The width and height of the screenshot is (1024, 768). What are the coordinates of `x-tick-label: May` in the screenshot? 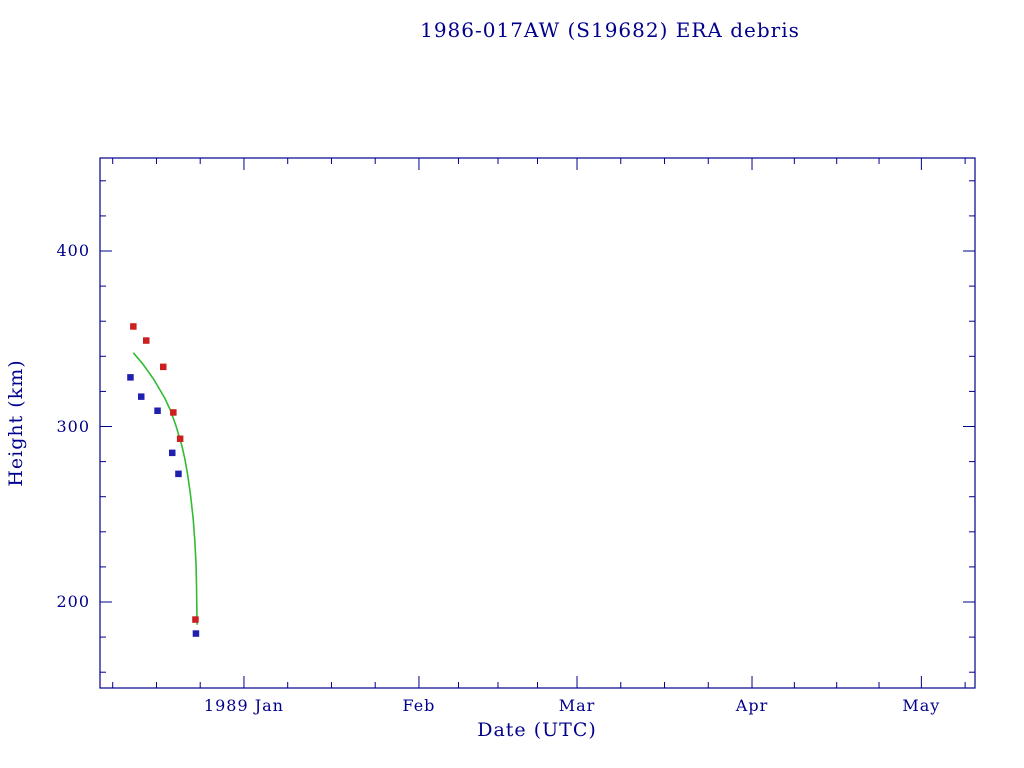 It's located at (921, 705).